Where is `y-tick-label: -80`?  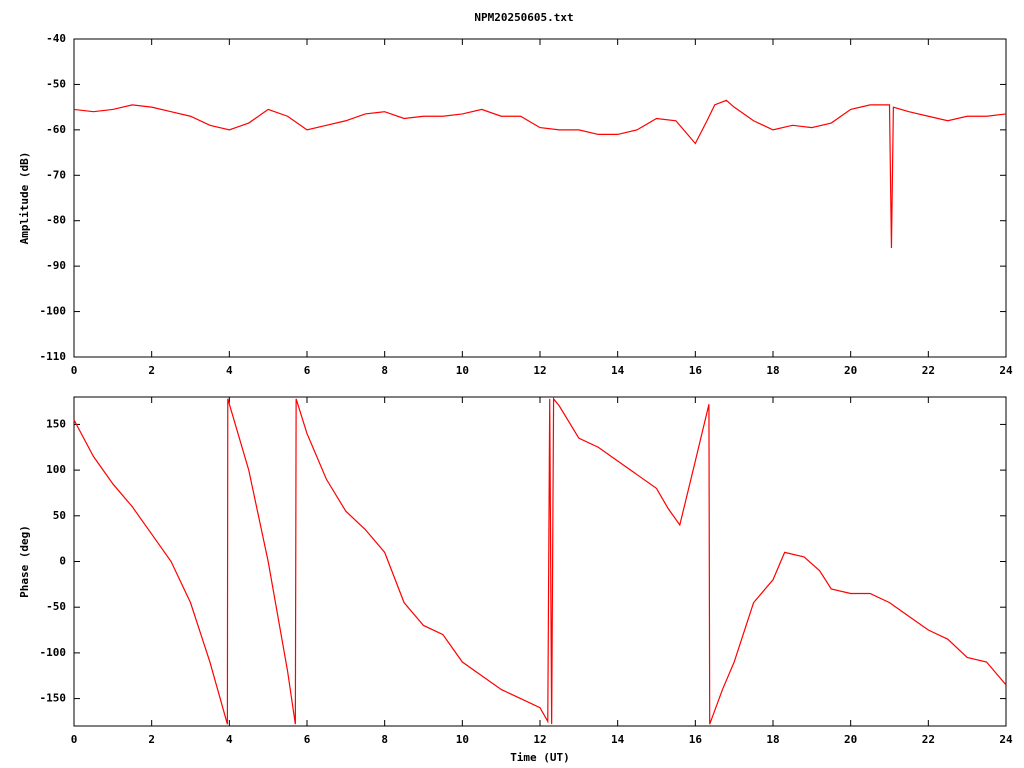
y-tick-label: -80 is located at coordinates (56, 220).